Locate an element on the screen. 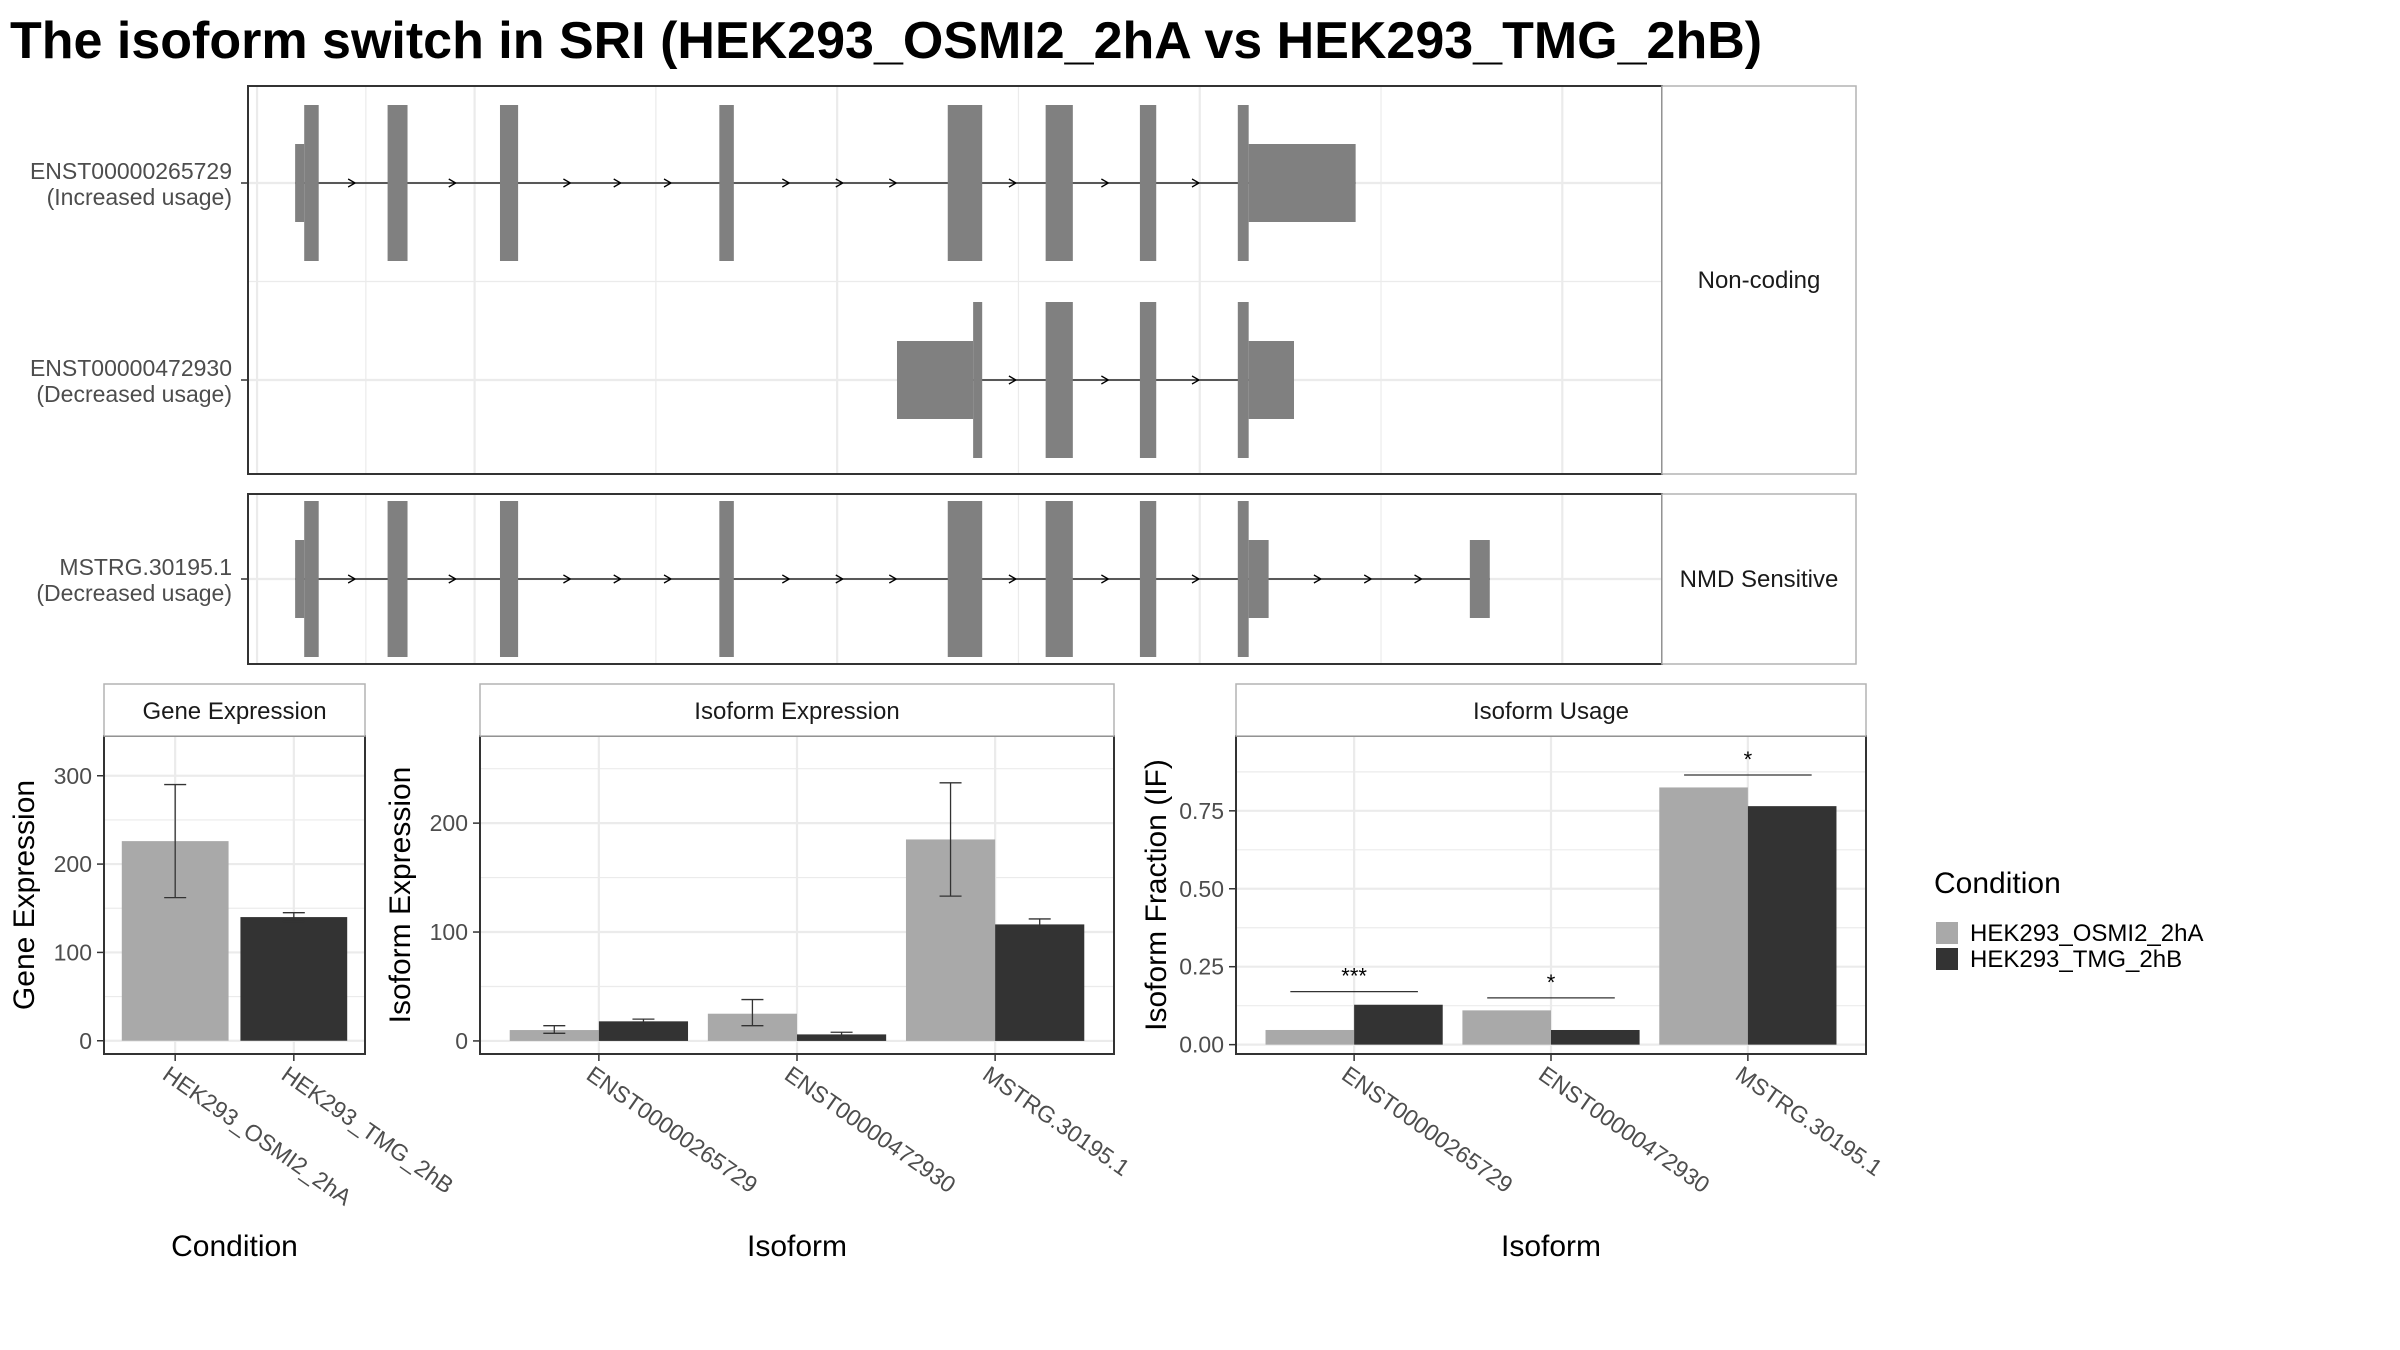  y-tick-label: 0.50 is located at coordinates (1201, 889).